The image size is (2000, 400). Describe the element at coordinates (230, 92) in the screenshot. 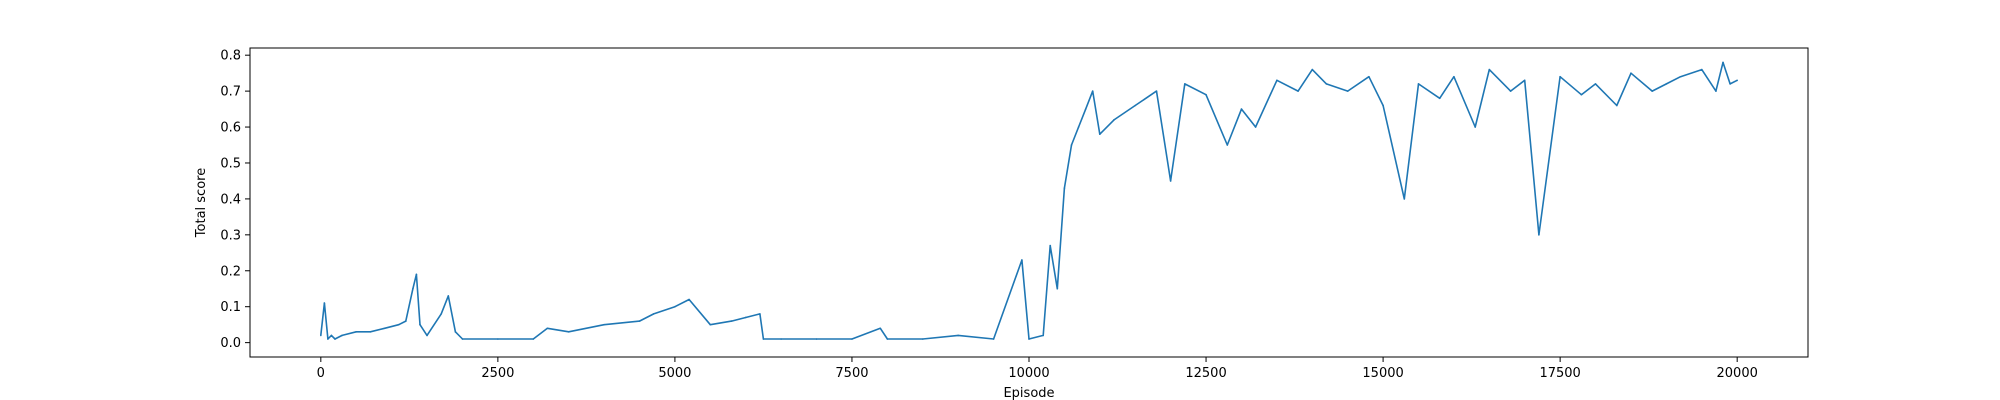

I see `y-tick-label: 0.7` at that location.